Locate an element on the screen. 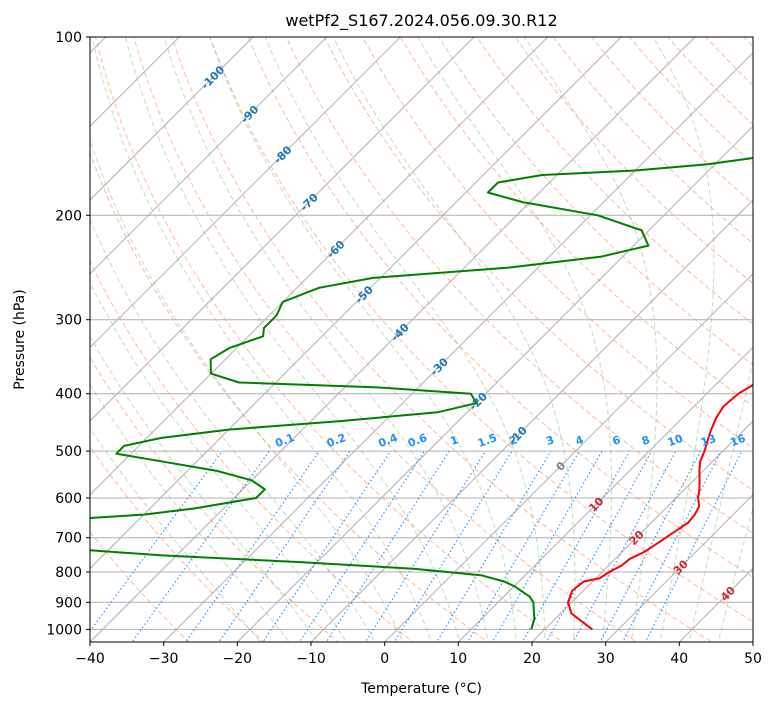  x-tick-label: −10 is located at coordinates (311, 659).